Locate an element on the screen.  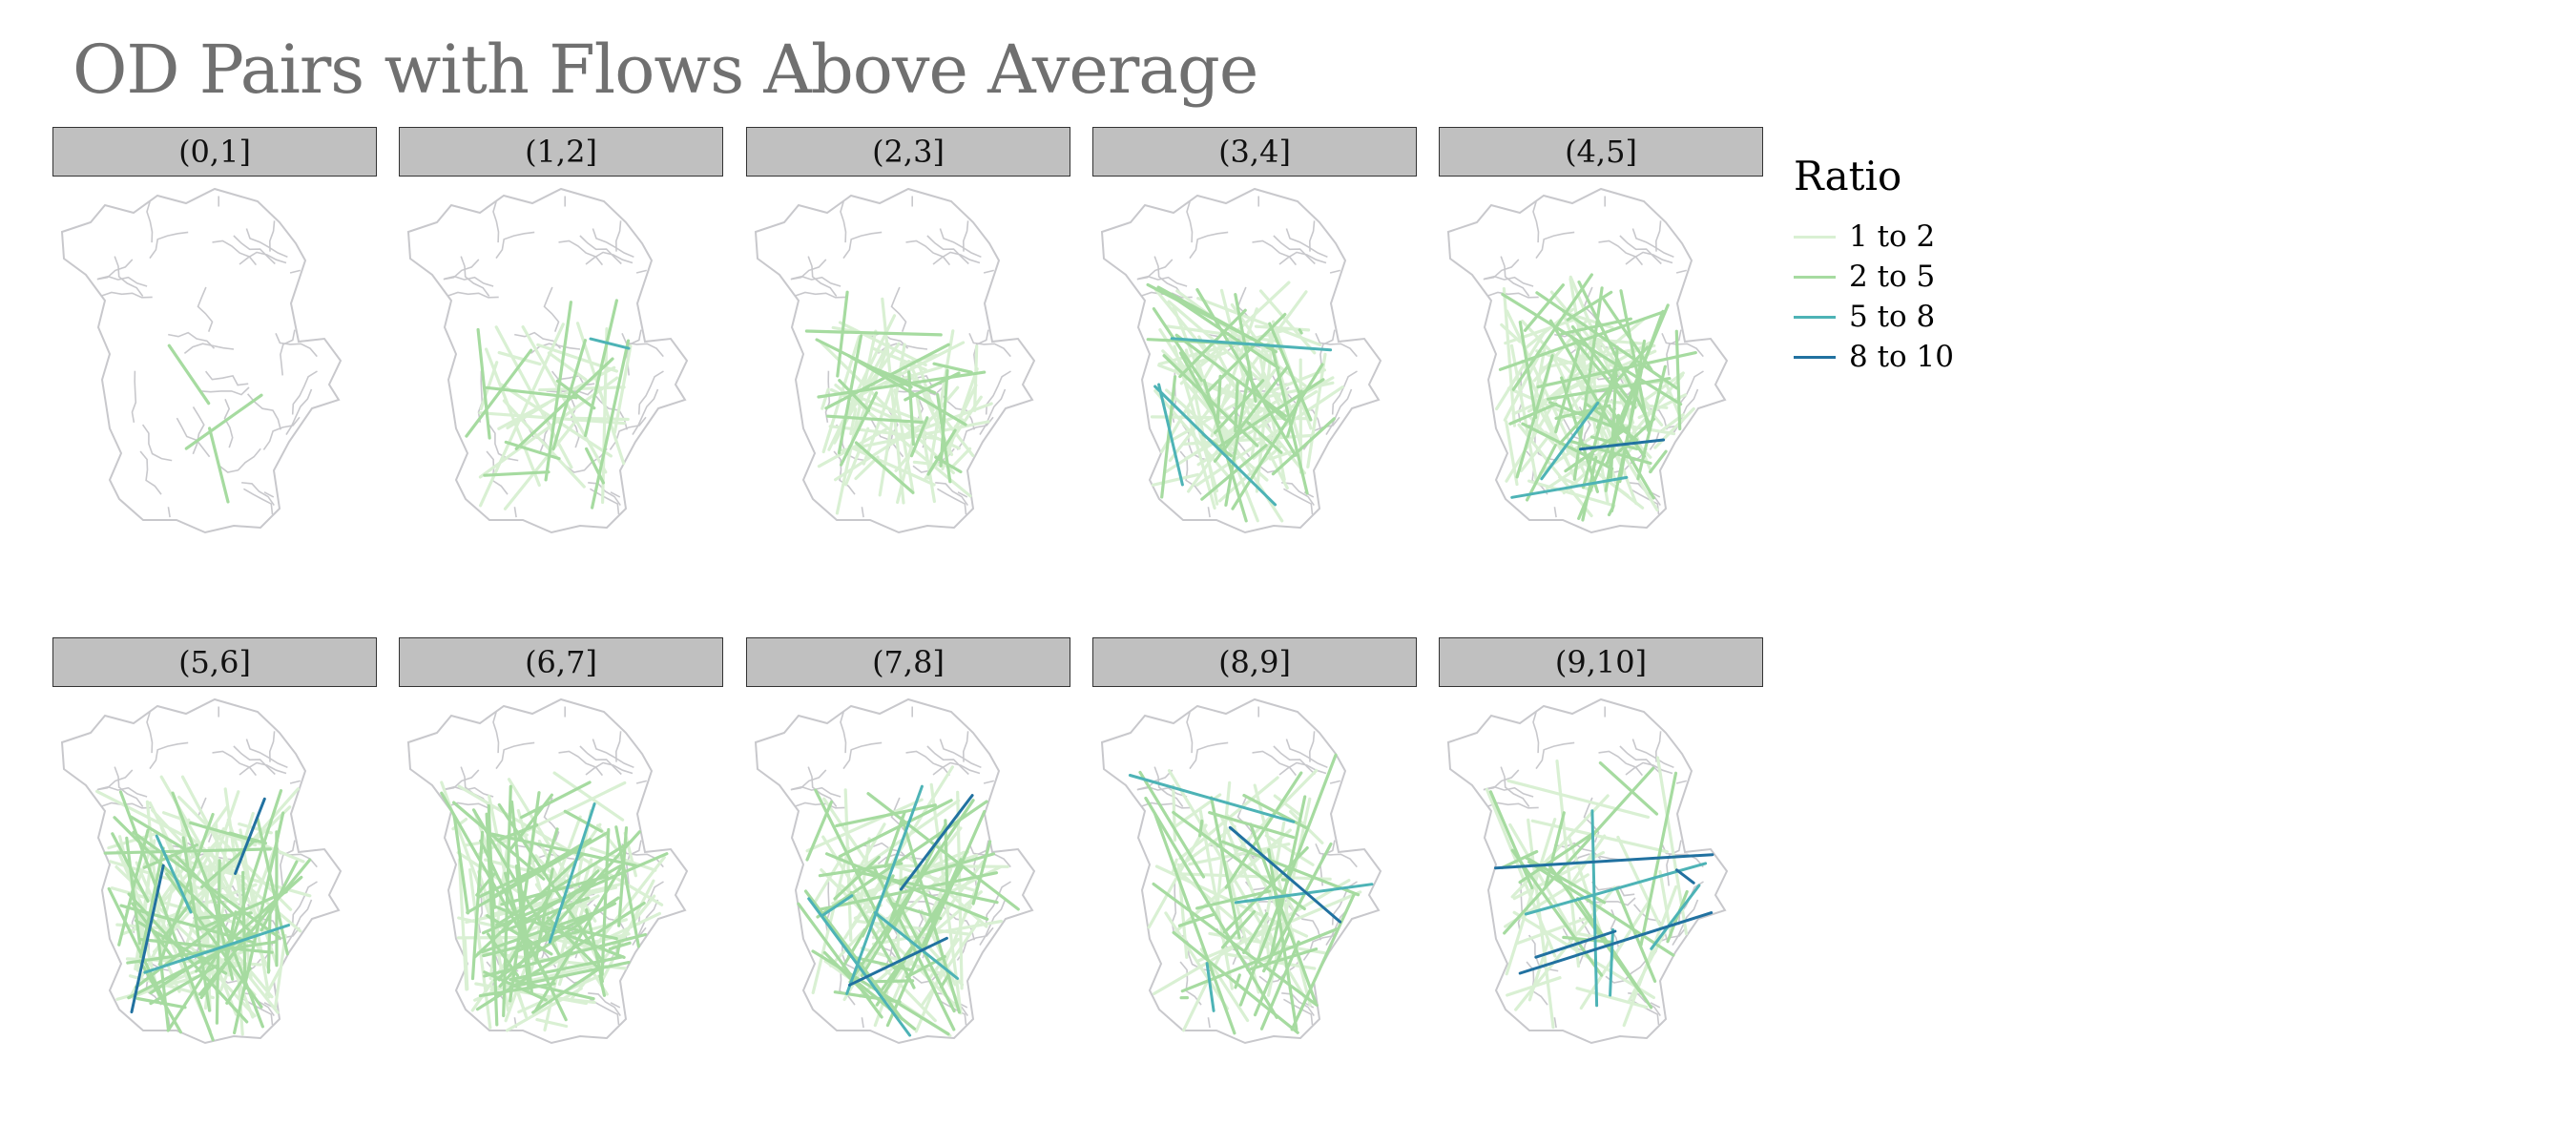
facet-panel: (6,7] is located at coordinates (561, 886).